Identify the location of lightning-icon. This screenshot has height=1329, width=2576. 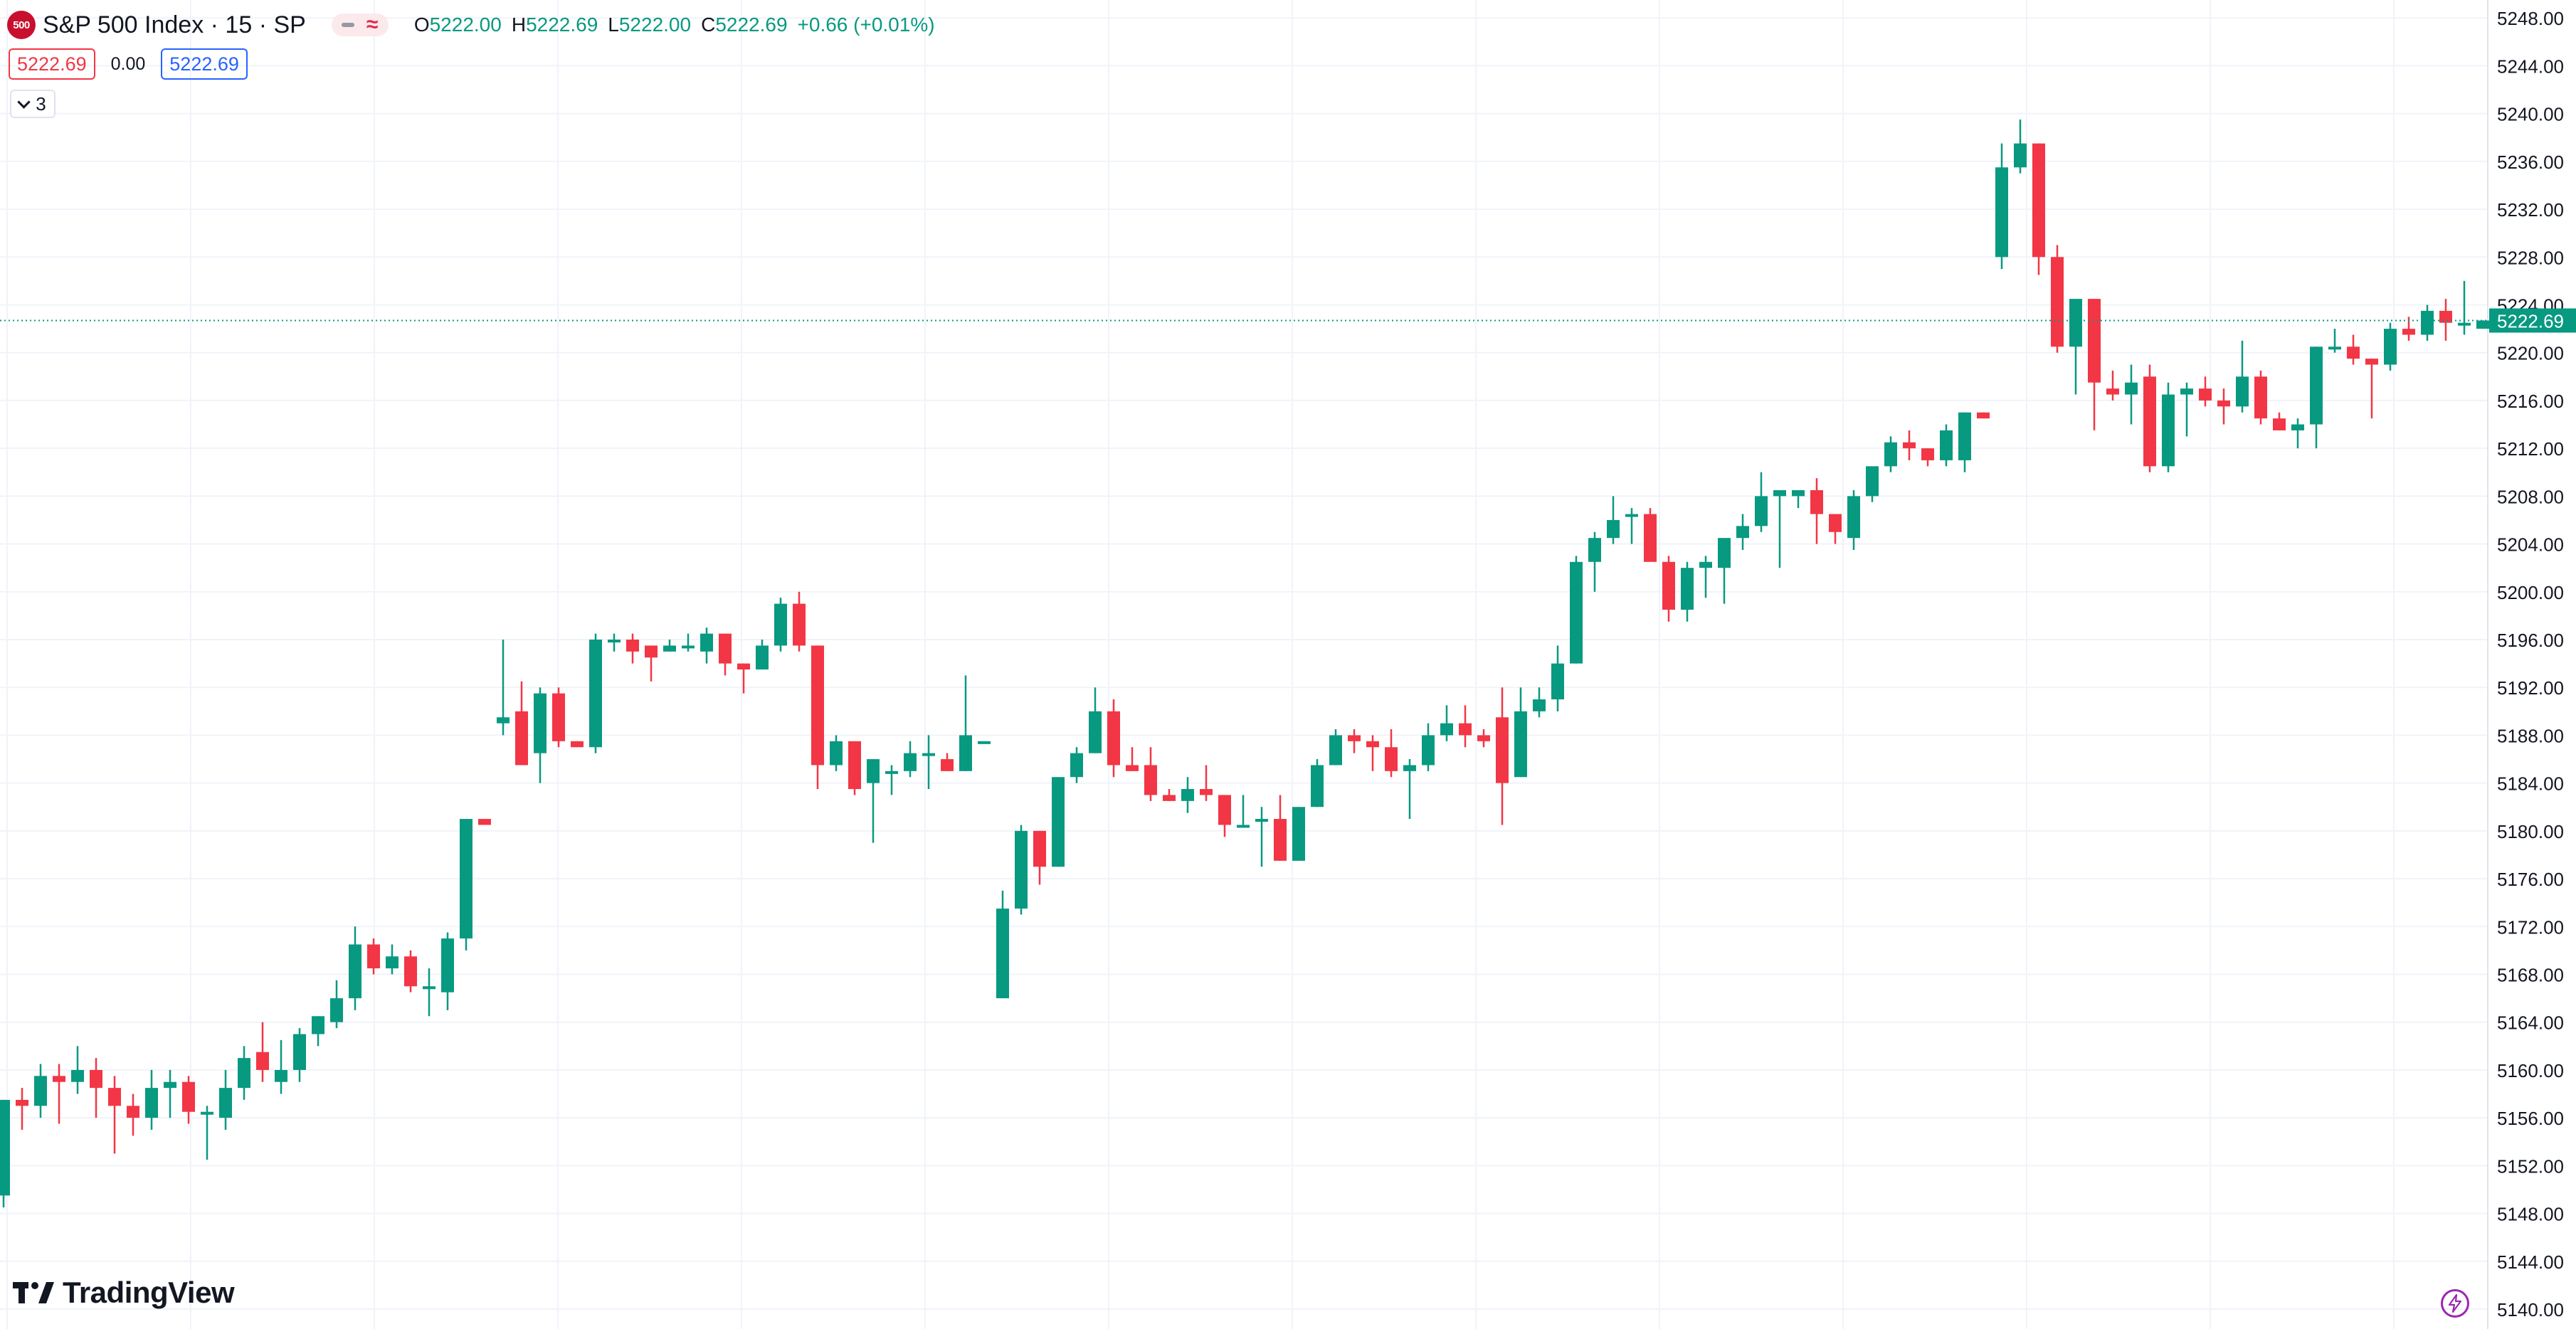
(2455, 1303).